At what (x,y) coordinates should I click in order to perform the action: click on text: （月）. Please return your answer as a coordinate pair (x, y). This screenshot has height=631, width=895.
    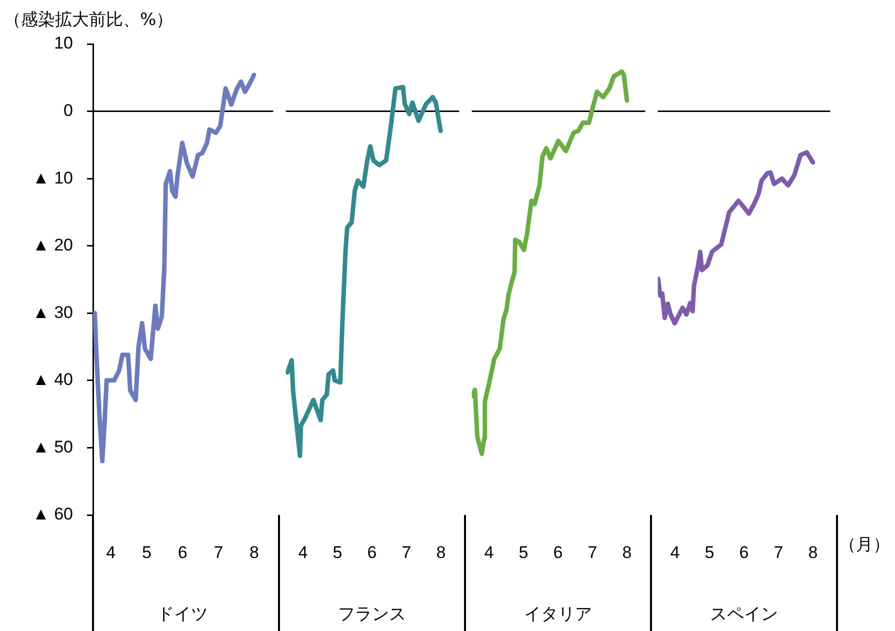
    Looking at the image, I should click on (864, 545).